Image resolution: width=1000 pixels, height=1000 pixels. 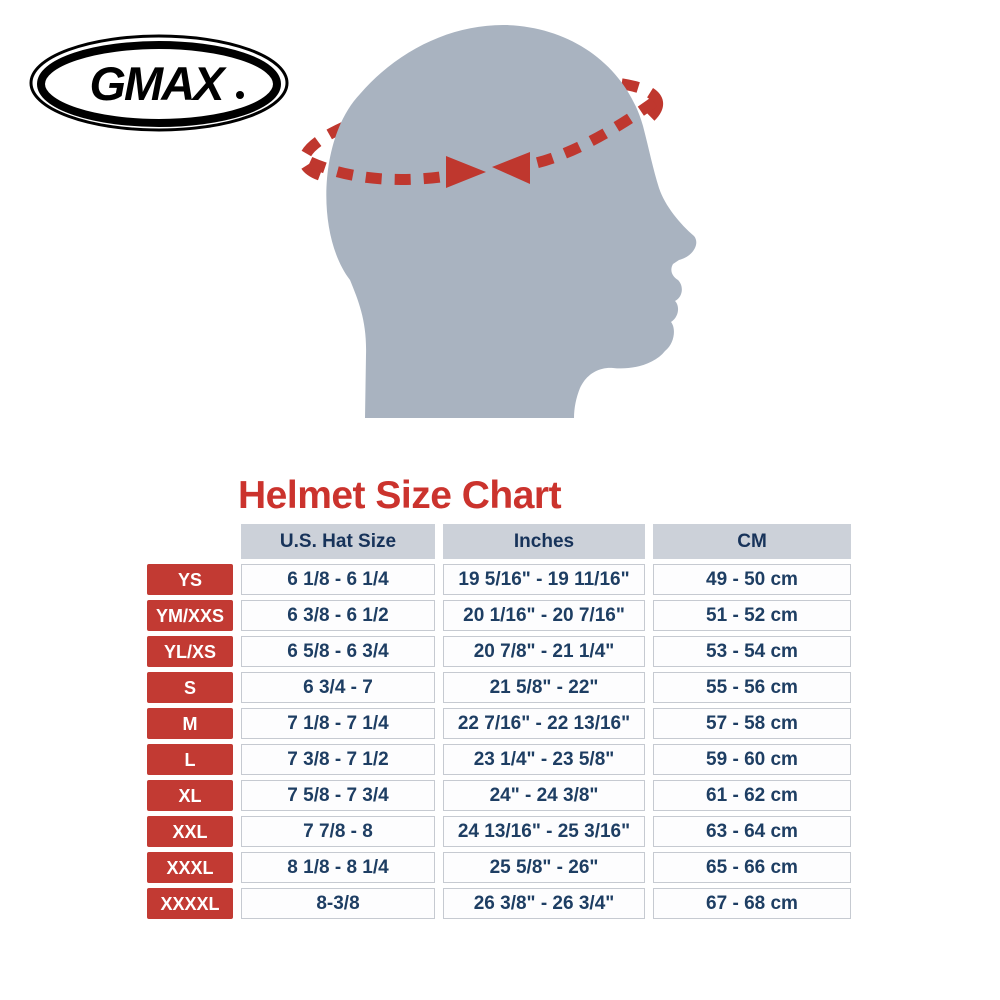 I want to click on gmax-logo-oval-icon: GMAX, so click(x=159, y=83).